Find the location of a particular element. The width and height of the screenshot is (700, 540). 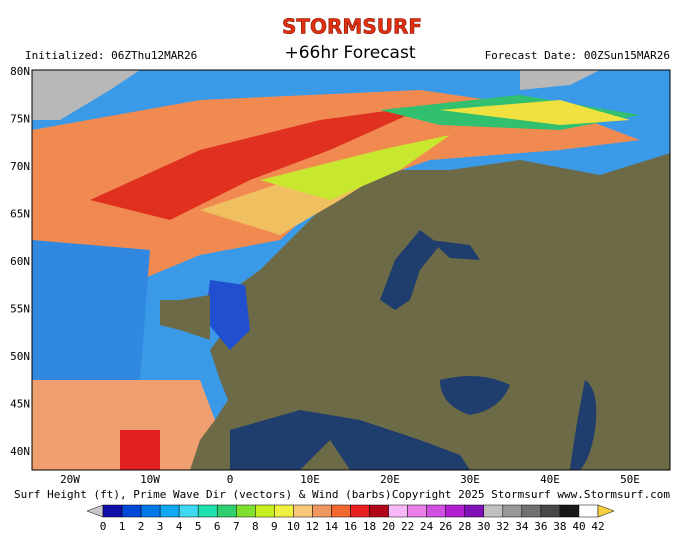

lon-label: 20W is located at coordinates (70, 479).